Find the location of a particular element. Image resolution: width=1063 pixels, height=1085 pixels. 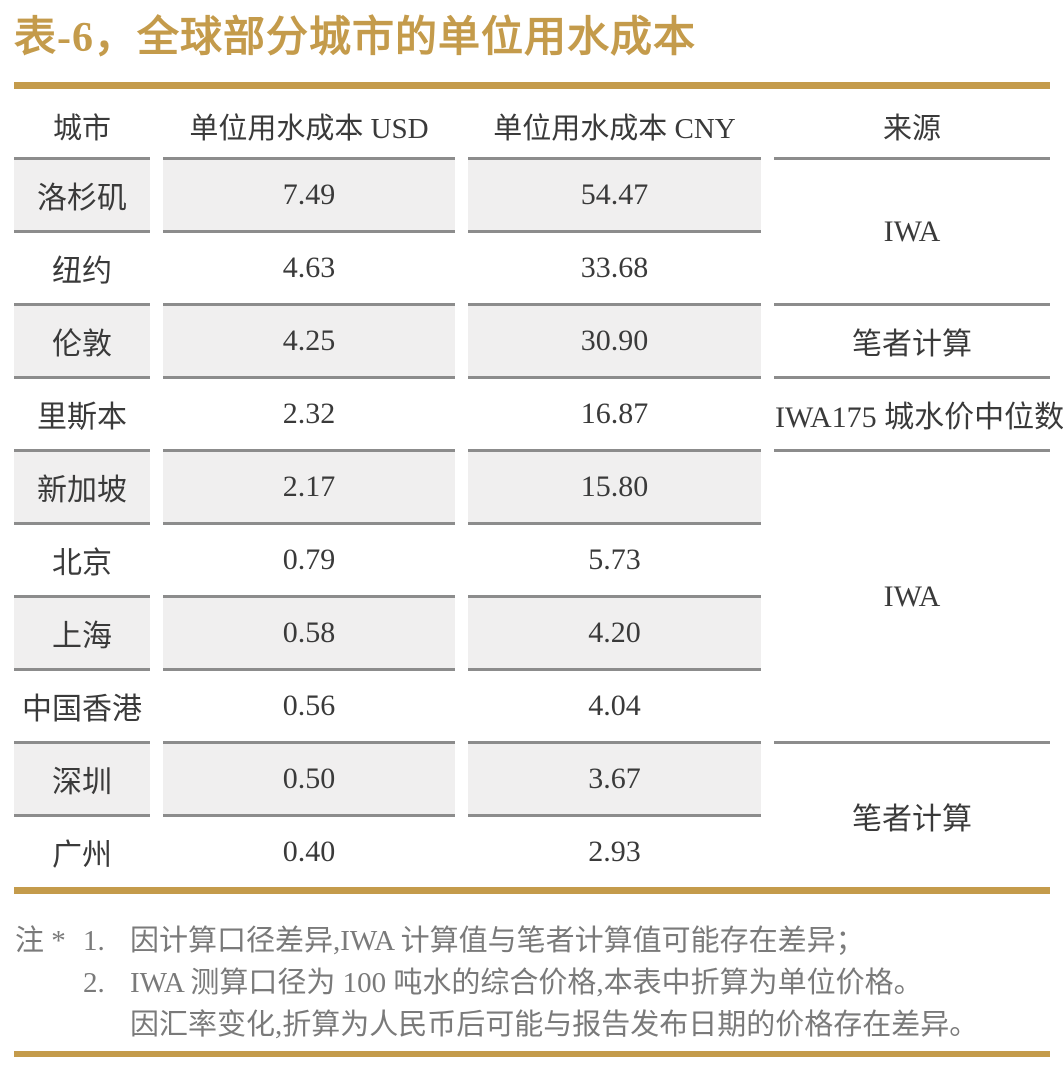

footnote-number is located at coordinates (106, 1025).